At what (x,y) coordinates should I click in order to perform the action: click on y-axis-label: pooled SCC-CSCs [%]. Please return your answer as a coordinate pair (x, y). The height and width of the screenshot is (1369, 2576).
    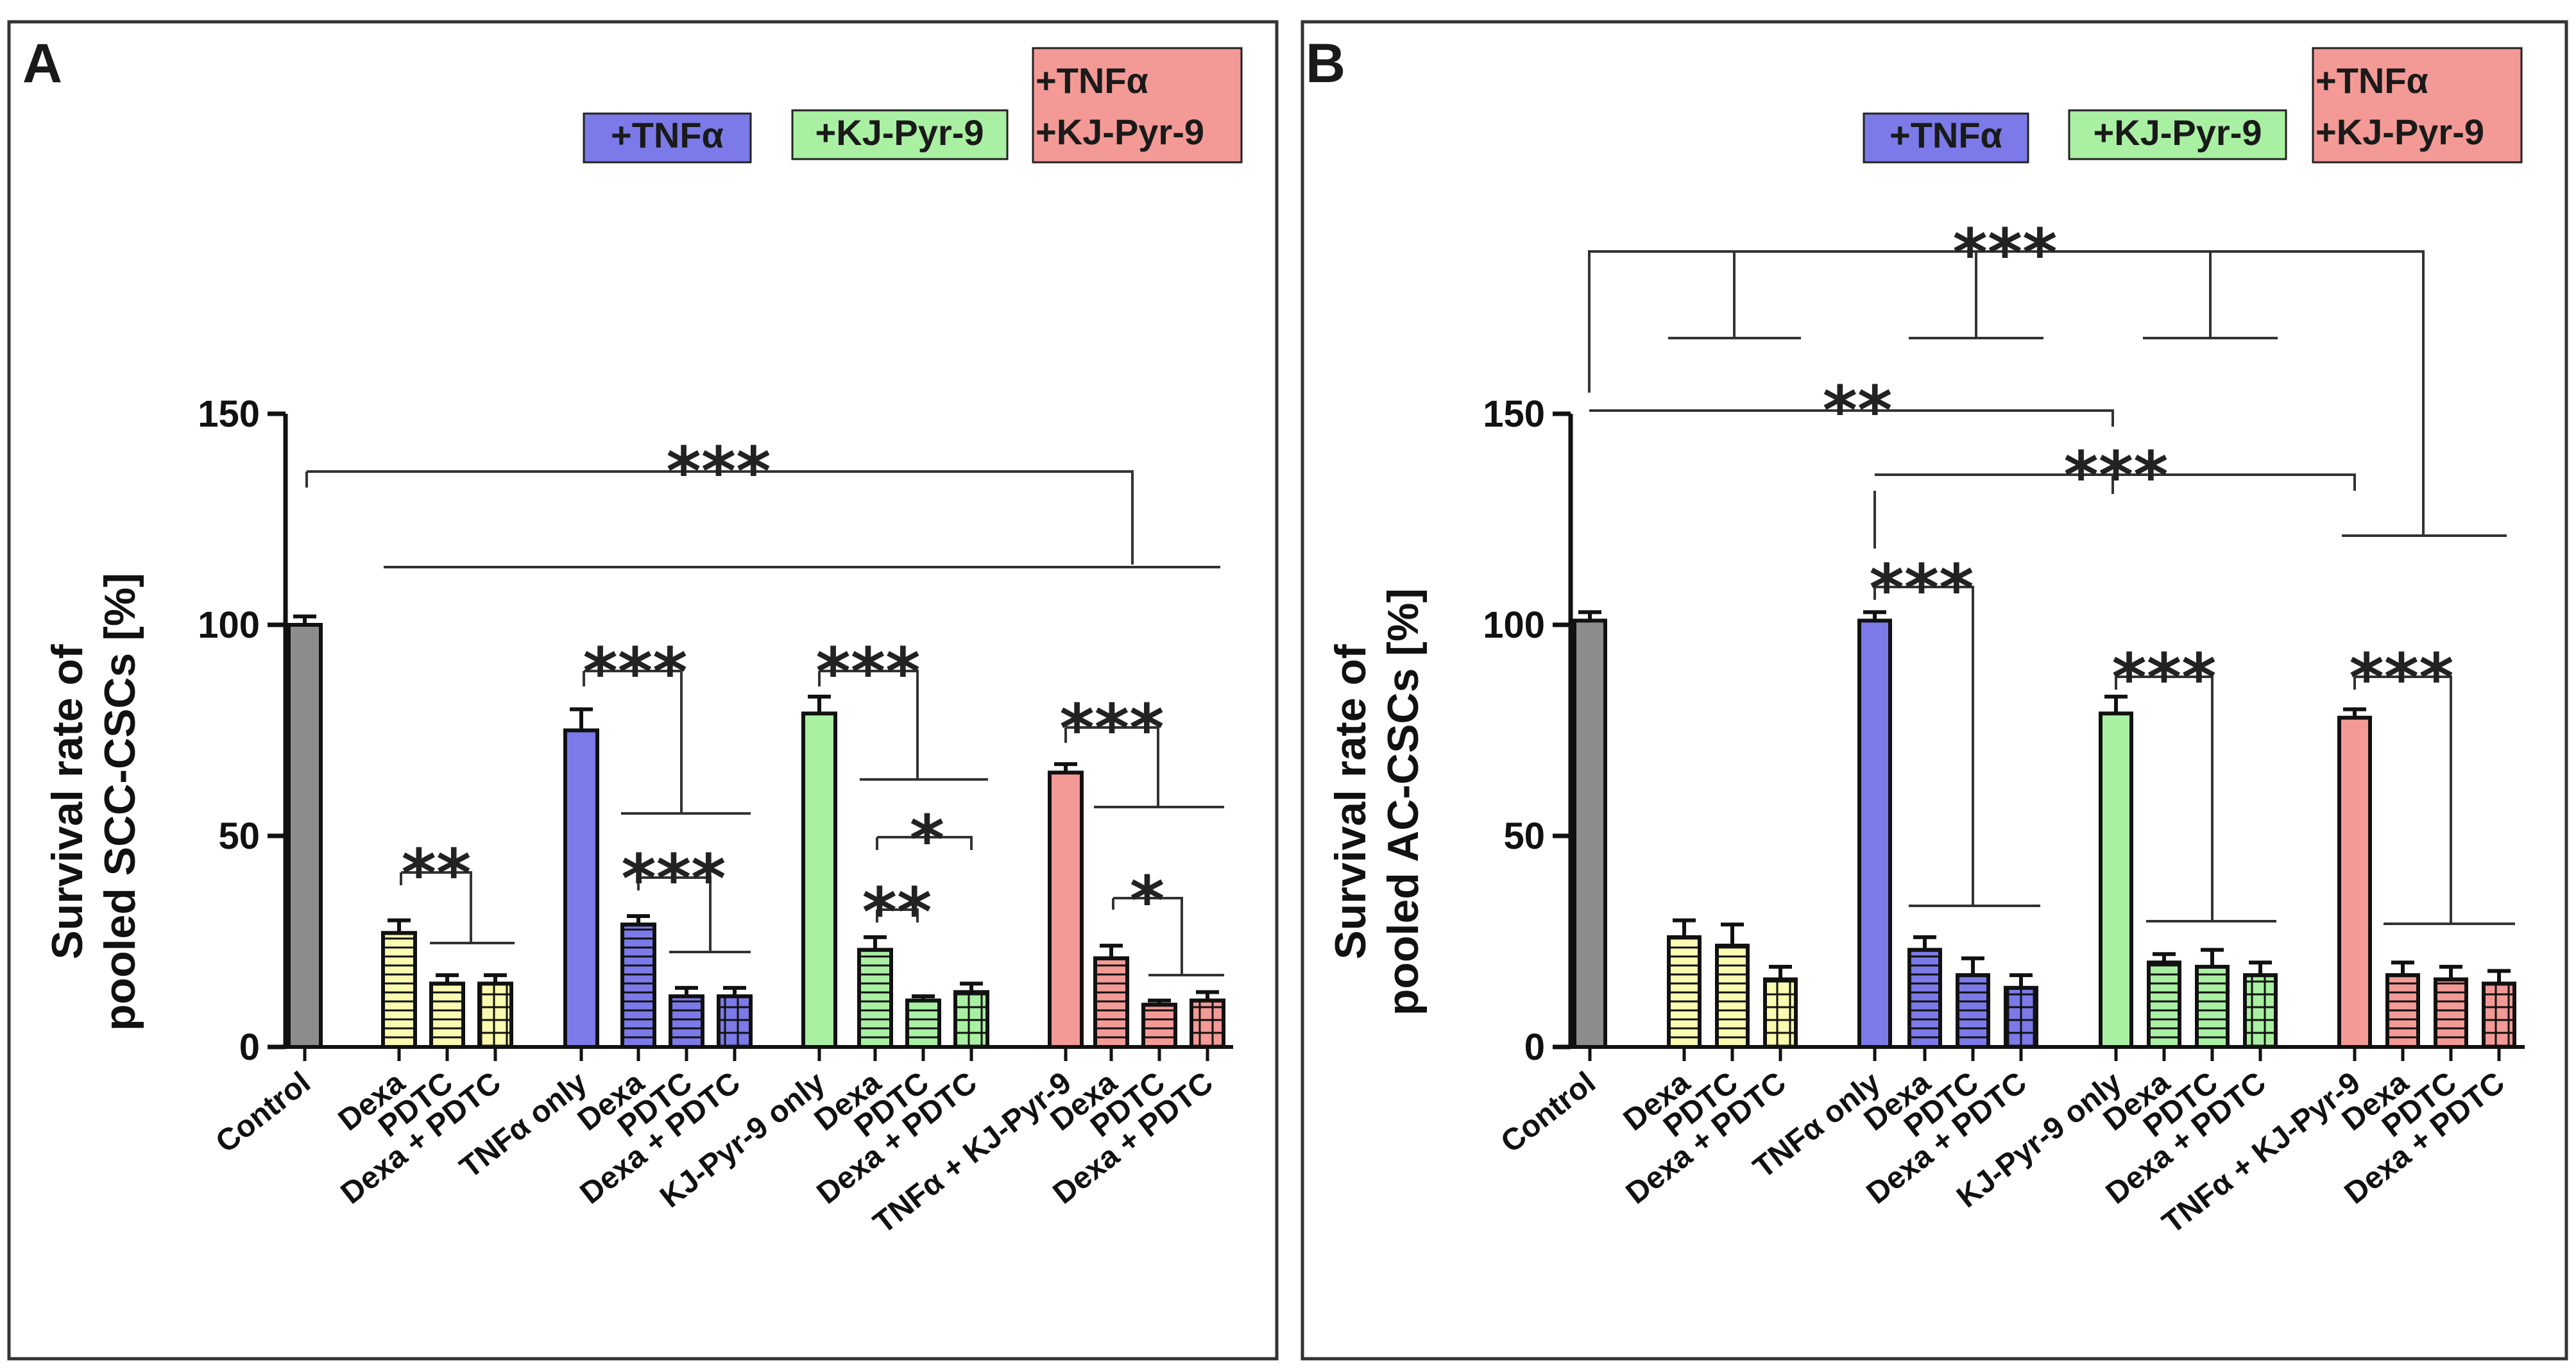
    Looking at the image, I should click on (120, 802).